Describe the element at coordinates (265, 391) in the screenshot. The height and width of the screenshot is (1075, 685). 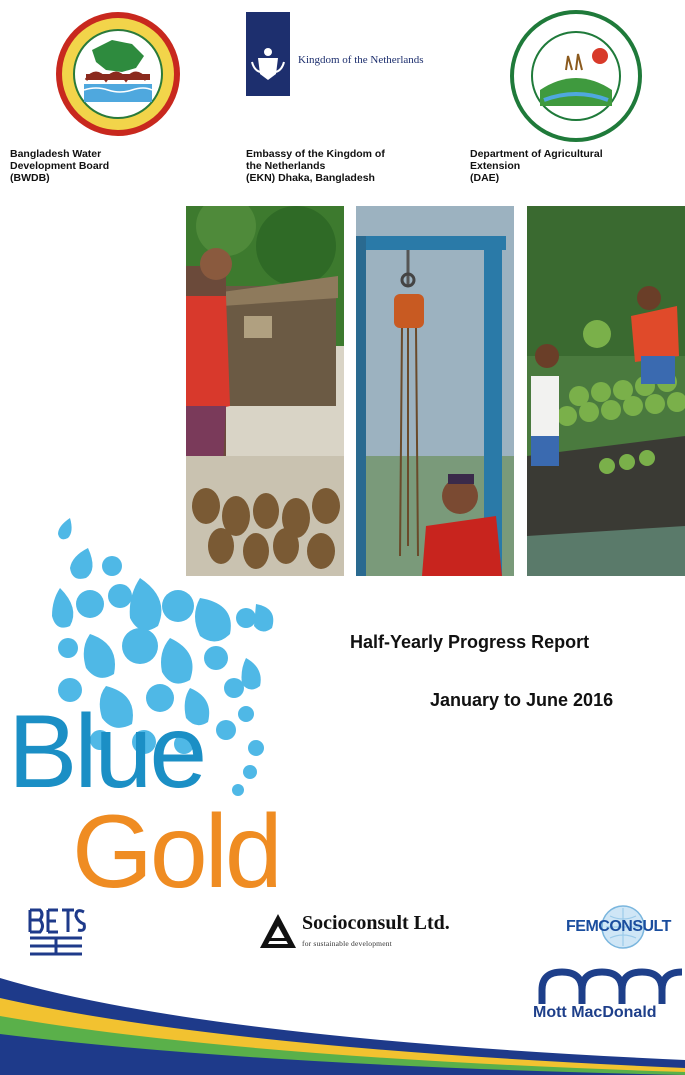
I see `photo-woman-ducks` at that location.